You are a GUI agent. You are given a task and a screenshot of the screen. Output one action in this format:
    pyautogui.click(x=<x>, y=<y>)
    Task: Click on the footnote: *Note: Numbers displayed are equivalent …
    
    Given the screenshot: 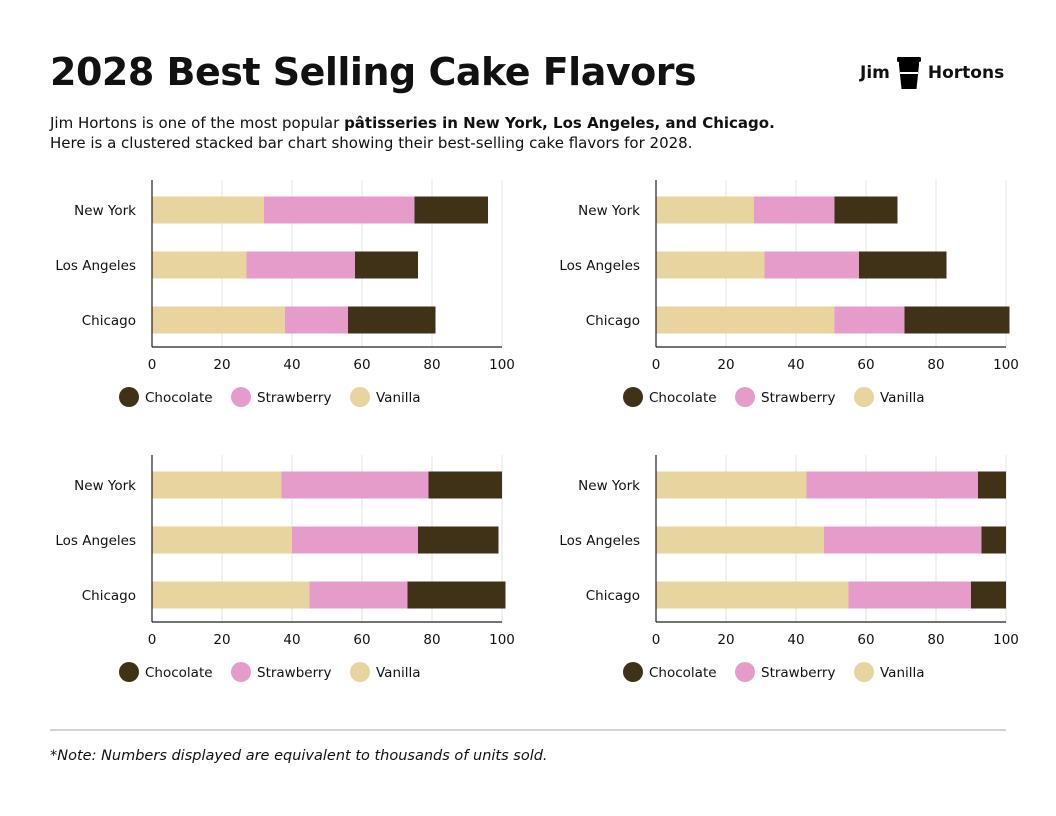 What is the action you would take?
    pyautogui.click(x=299, y=756)
    